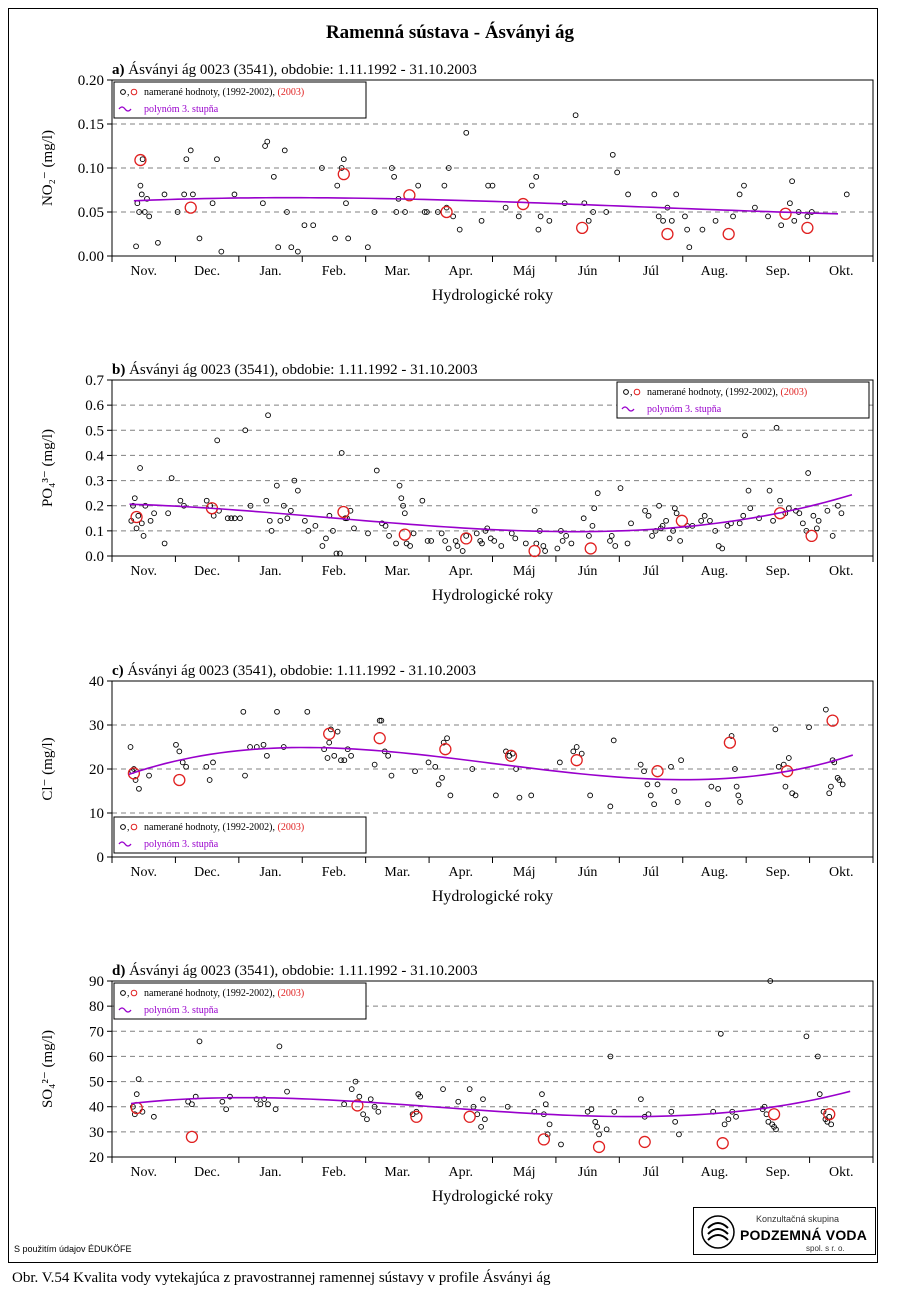  I want to click on x-axis-label: Hydrologické roky, so click(492, 595).